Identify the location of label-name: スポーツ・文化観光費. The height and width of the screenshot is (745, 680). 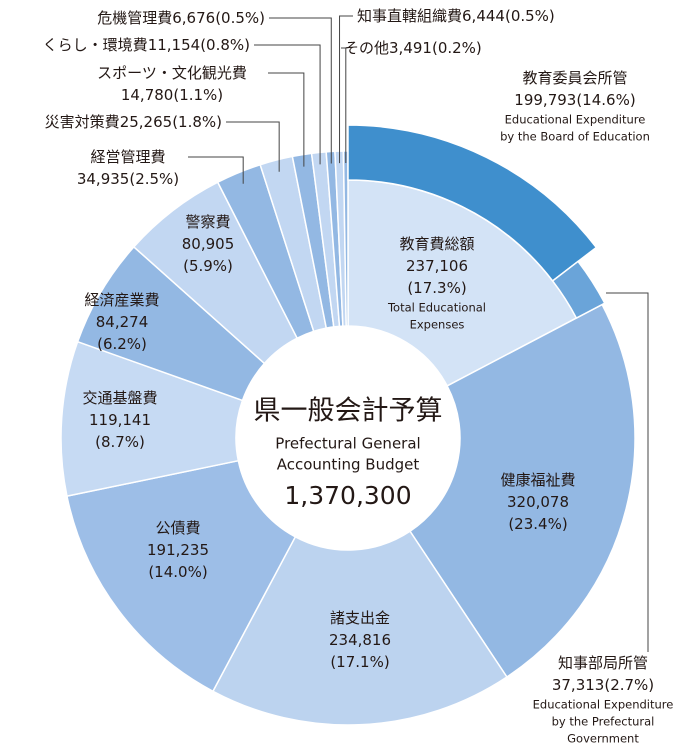
(172, 73).